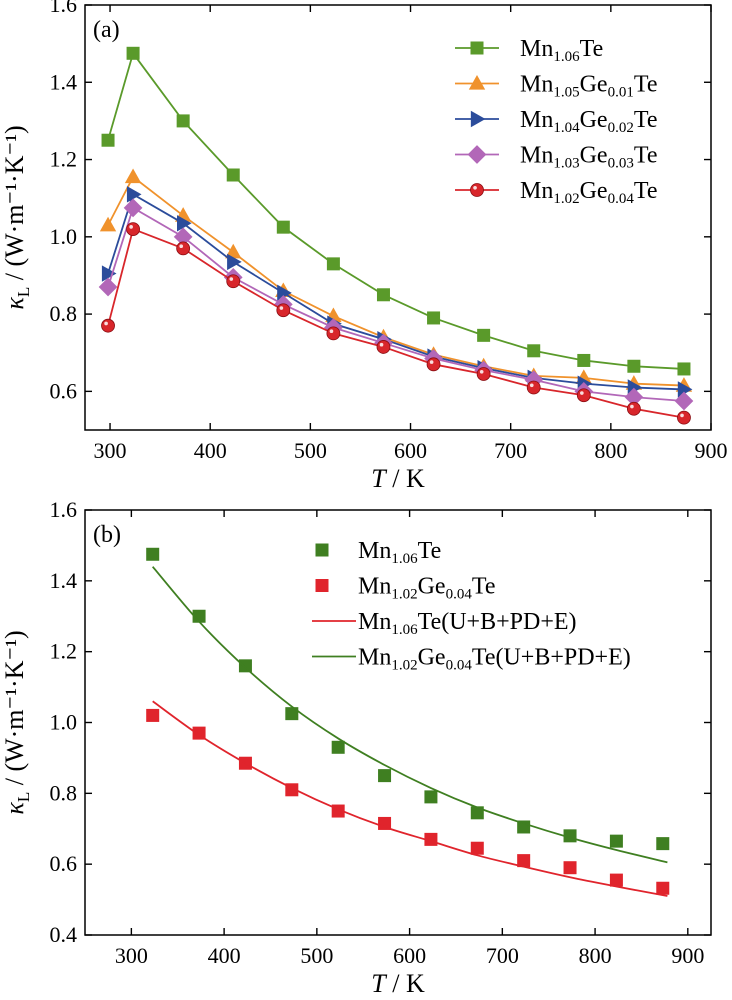 The width and height of the screenshot is (732, 1000). Describe the element at coordinates (64, 792) in the screenshot. I see `y-tick-label: 0.8` at that location.